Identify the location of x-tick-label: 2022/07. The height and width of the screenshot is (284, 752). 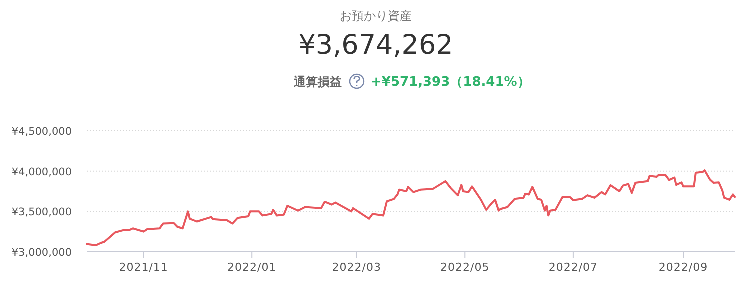
(573, 267).